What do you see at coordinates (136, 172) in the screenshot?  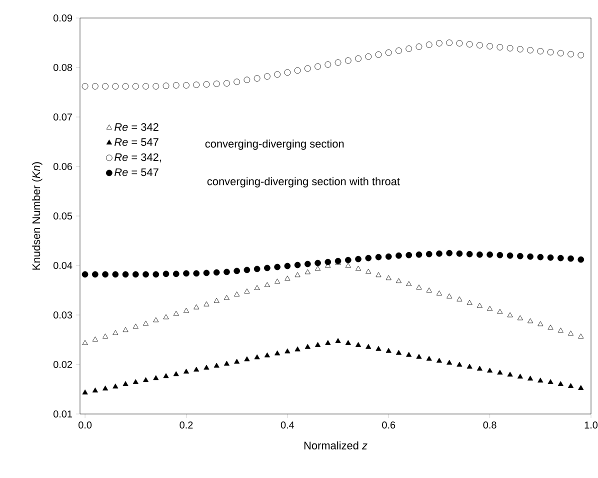 I see `legend-label: Re = 547` at bounding box center [136, 172].